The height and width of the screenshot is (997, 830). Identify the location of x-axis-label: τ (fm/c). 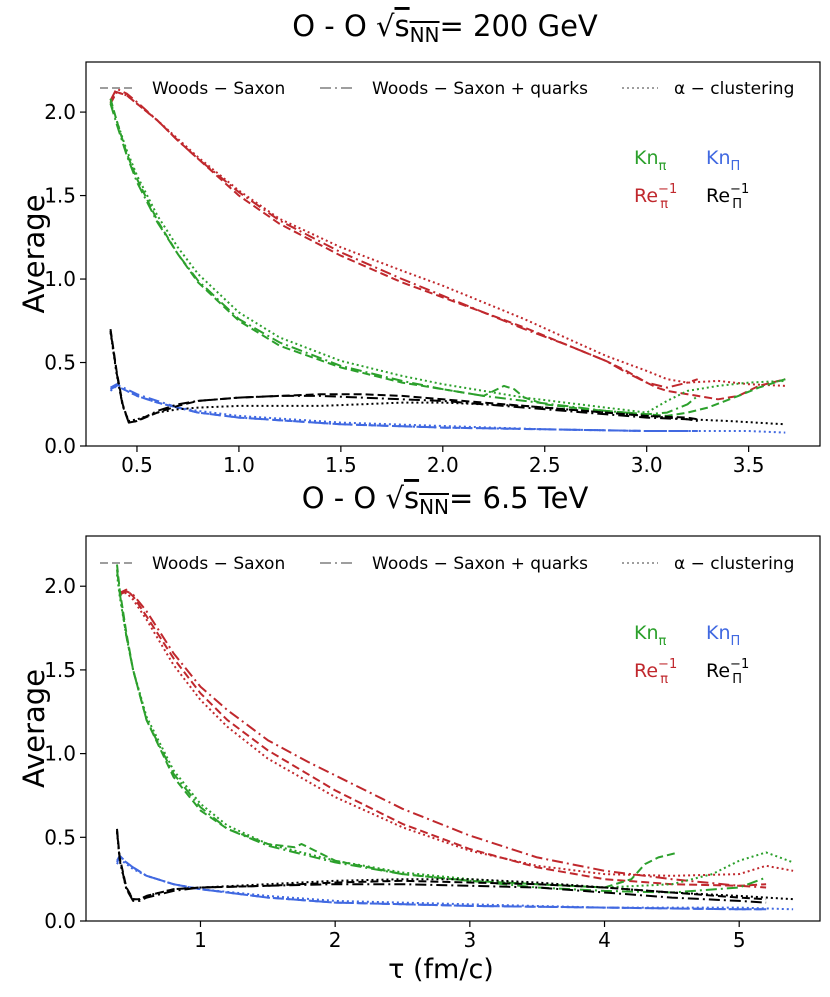
(441, 969).